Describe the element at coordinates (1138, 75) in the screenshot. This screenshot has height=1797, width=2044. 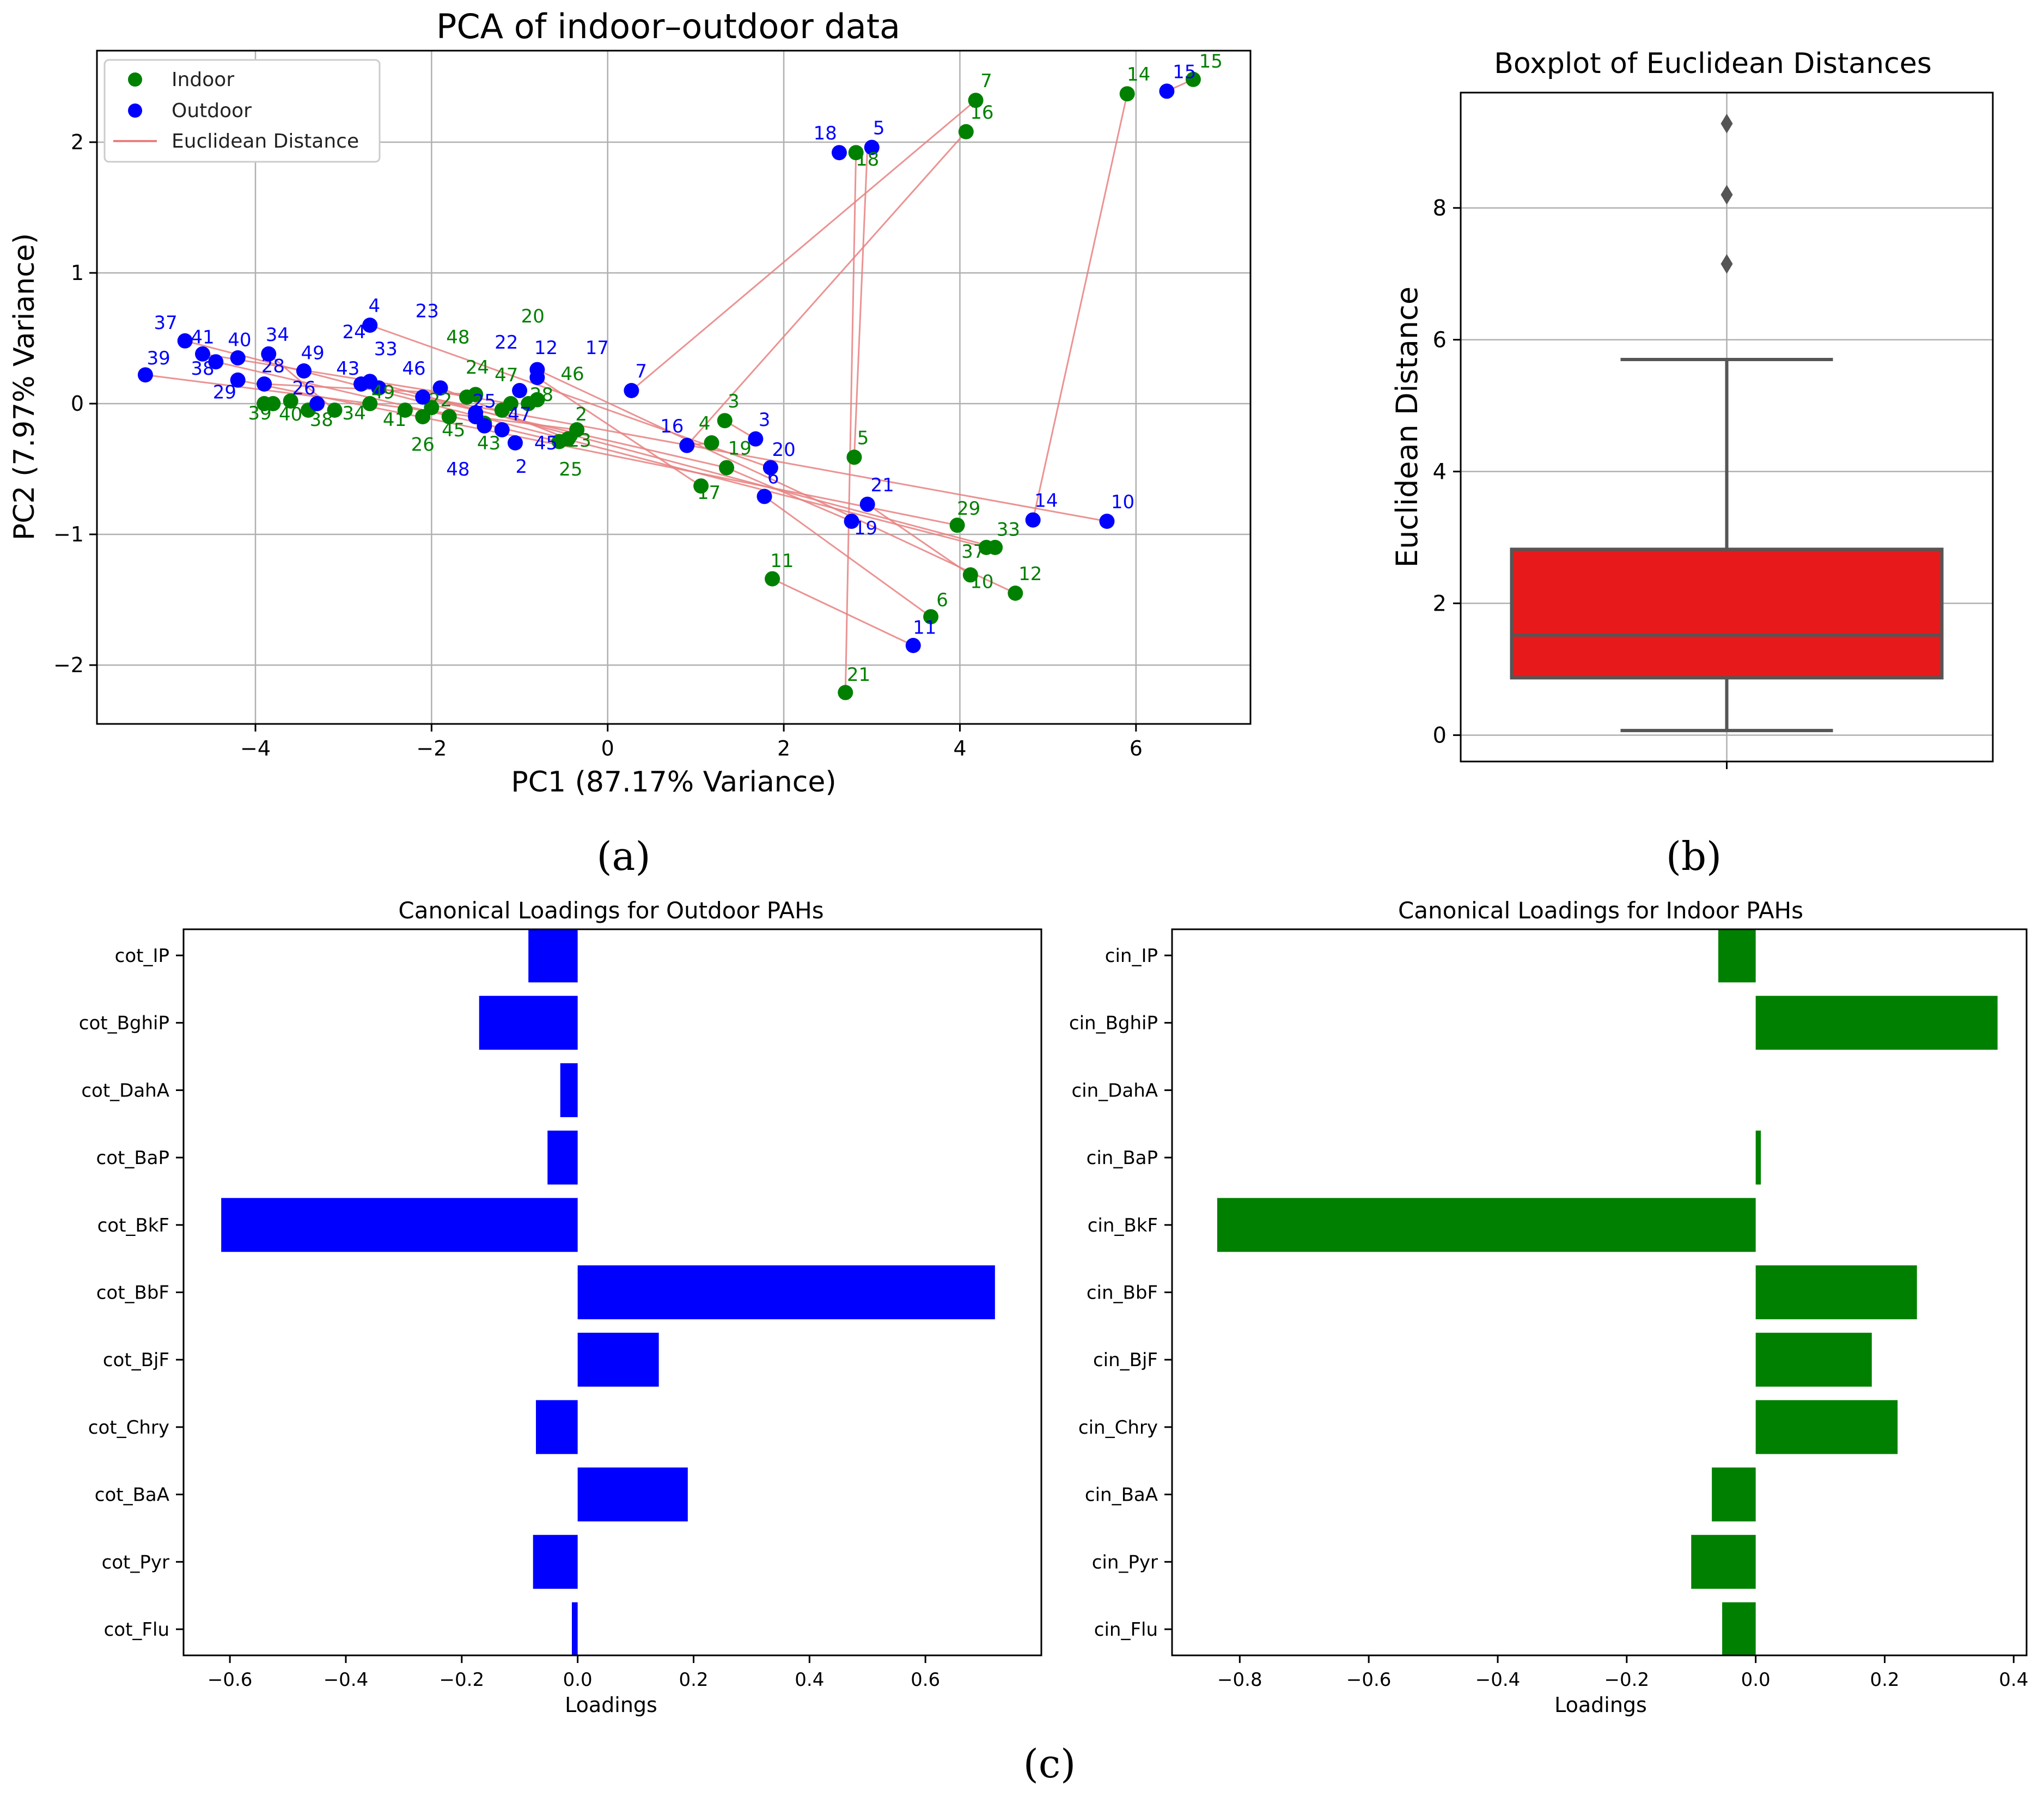
I see `indoor-point-label: 14` at that location.